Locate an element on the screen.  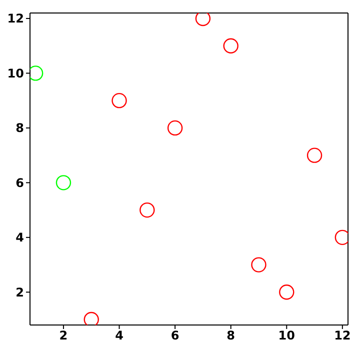
y-tick-label: 6 is located at coordinates (20, 183).